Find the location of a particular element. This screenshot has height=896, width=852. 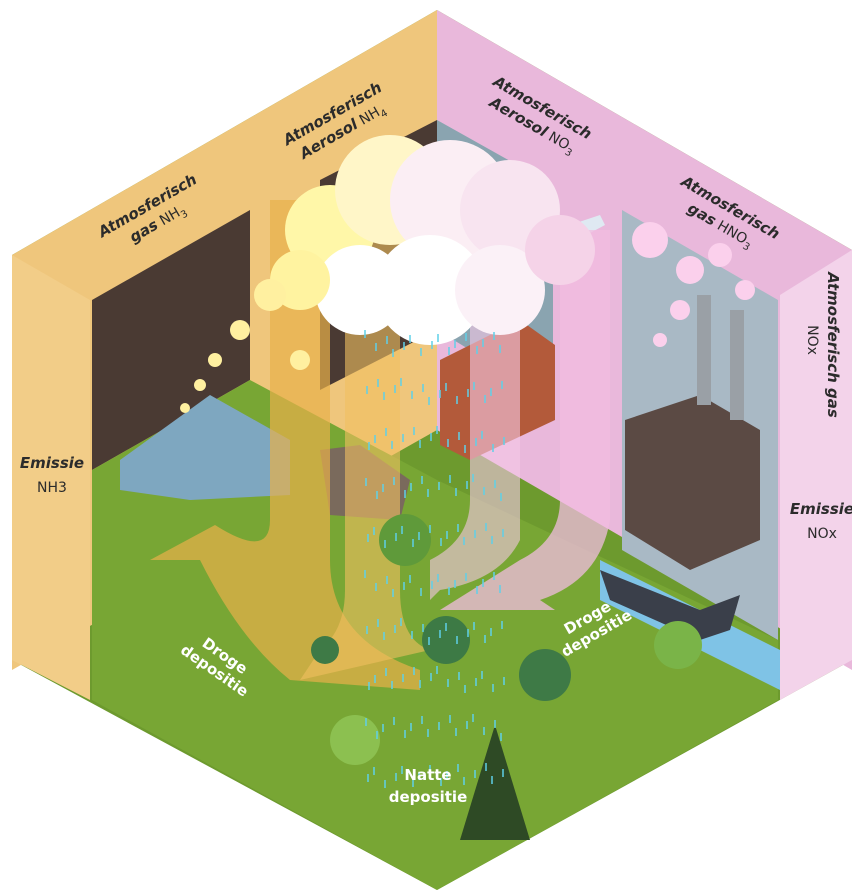

arrow-hno3 is located at coordinates (475, 425).